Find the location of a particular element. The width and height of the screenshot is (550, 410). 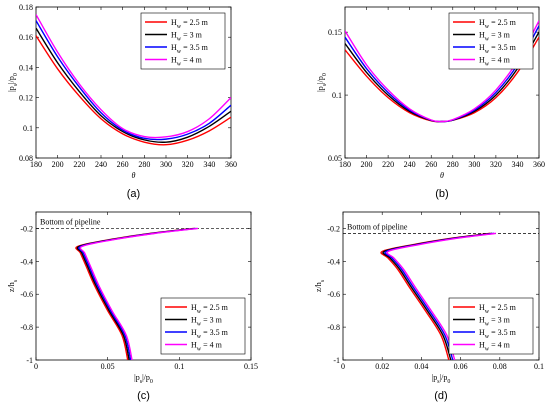

label-part: |/p is located at coordinates (146, 377).